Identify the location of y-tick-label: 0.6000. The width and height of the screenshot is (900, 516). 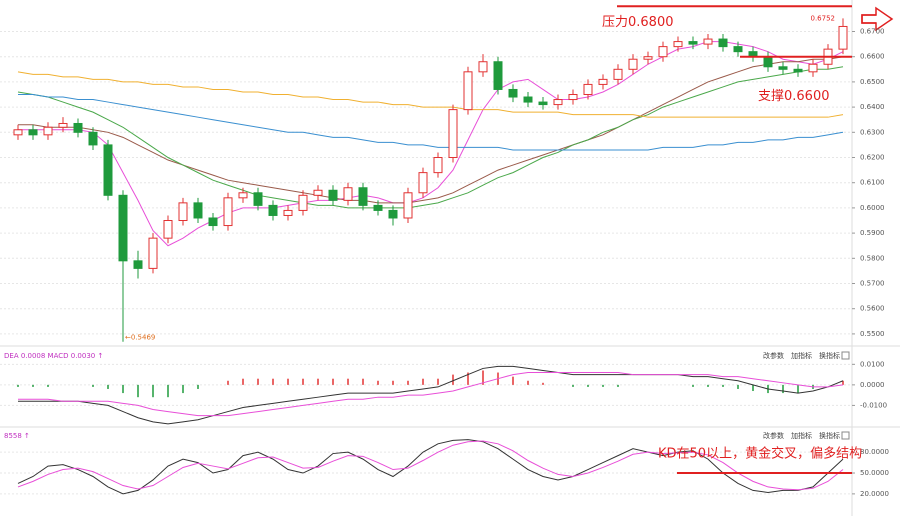
(872, 208).